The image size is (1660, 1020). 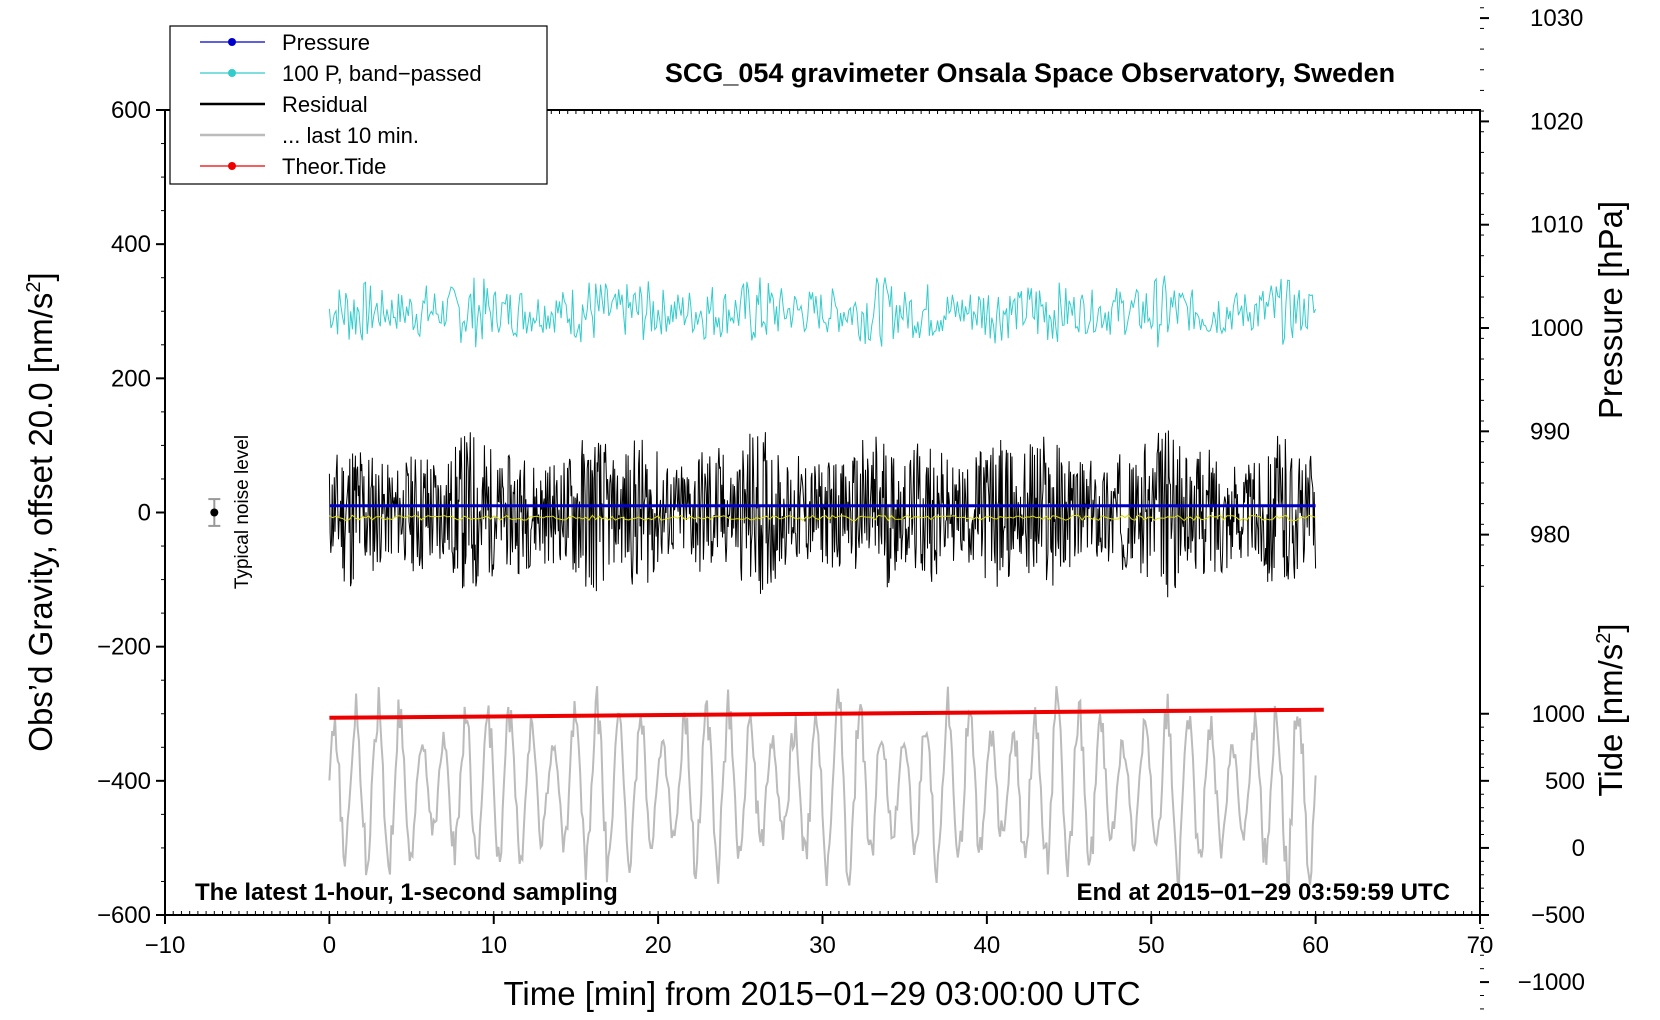 I want to click on tide-tick-label: 1000, so click(x=1558, y=714).